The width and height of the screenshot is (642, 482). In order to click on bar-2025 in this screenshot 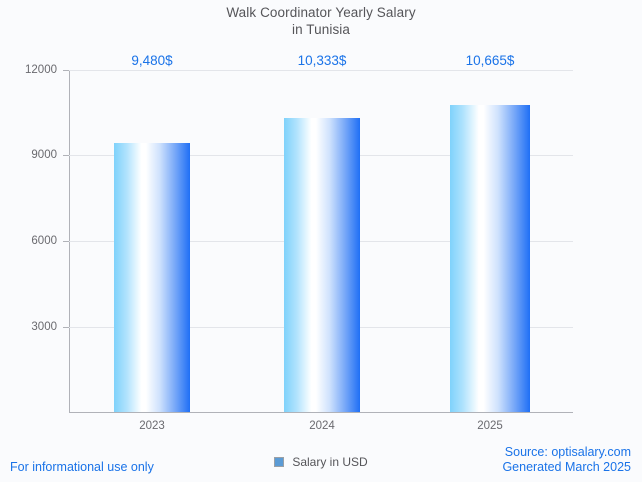, I will do `click(490, 258)`.